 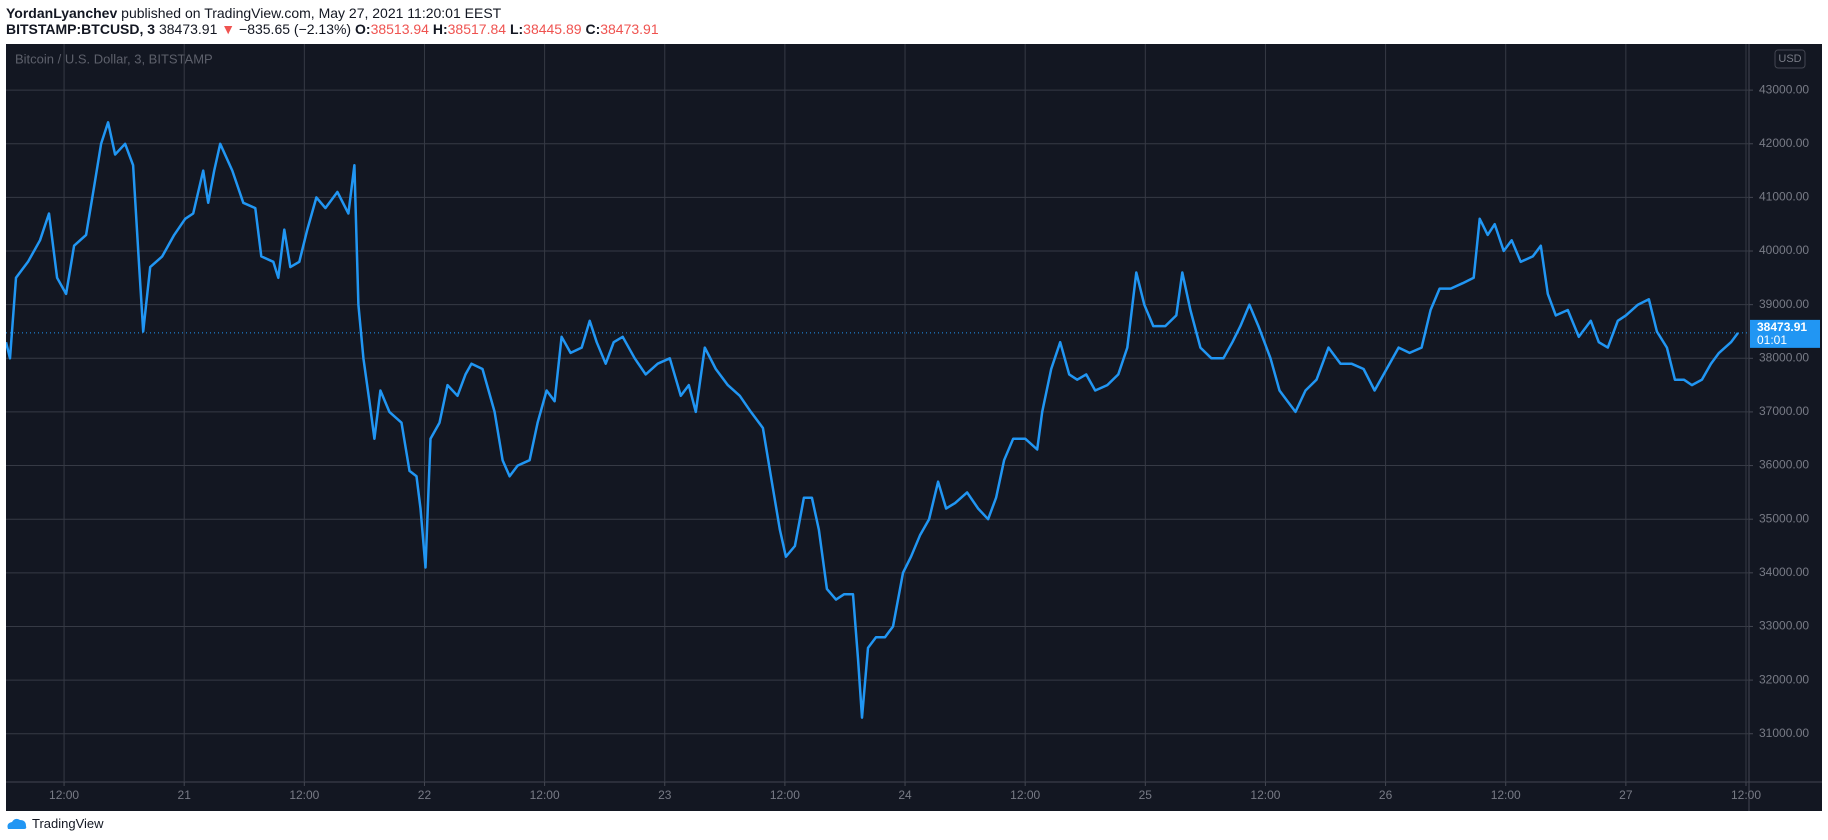 I want to click on currency: USD, so click(x=1789, y=59).